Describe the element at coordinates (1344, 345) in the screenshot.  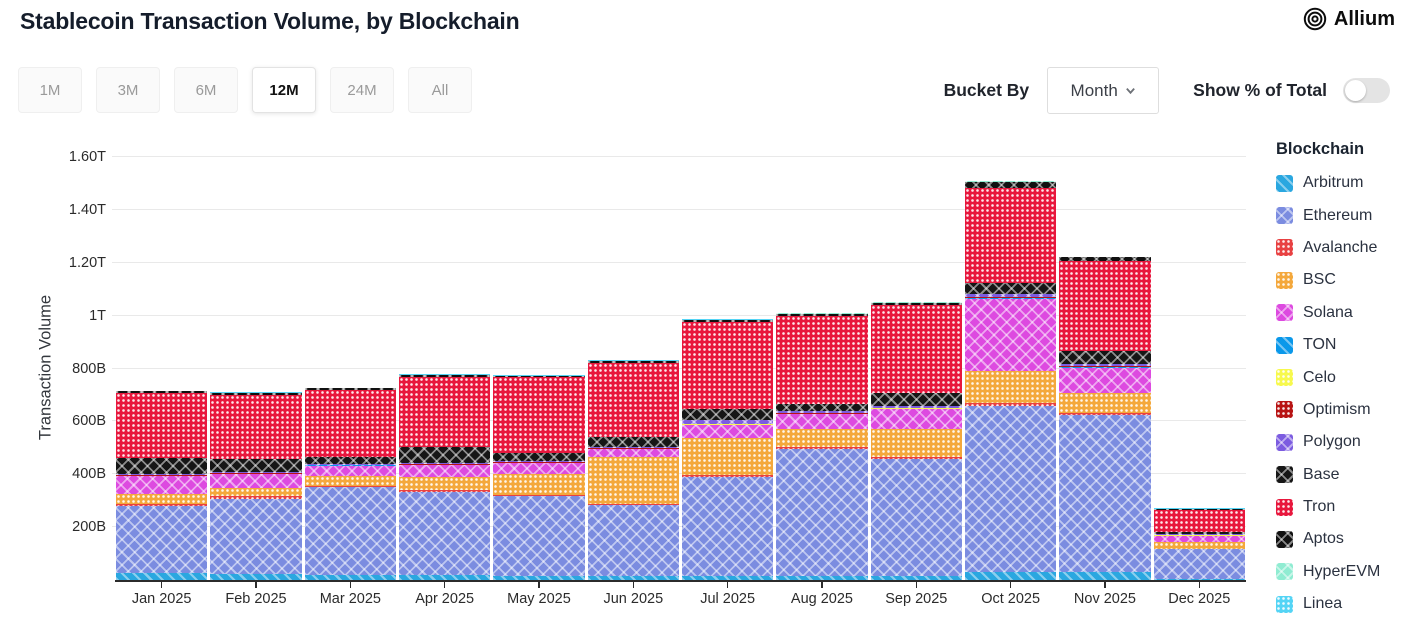
I see `legend-item-ton: TON` at that location.